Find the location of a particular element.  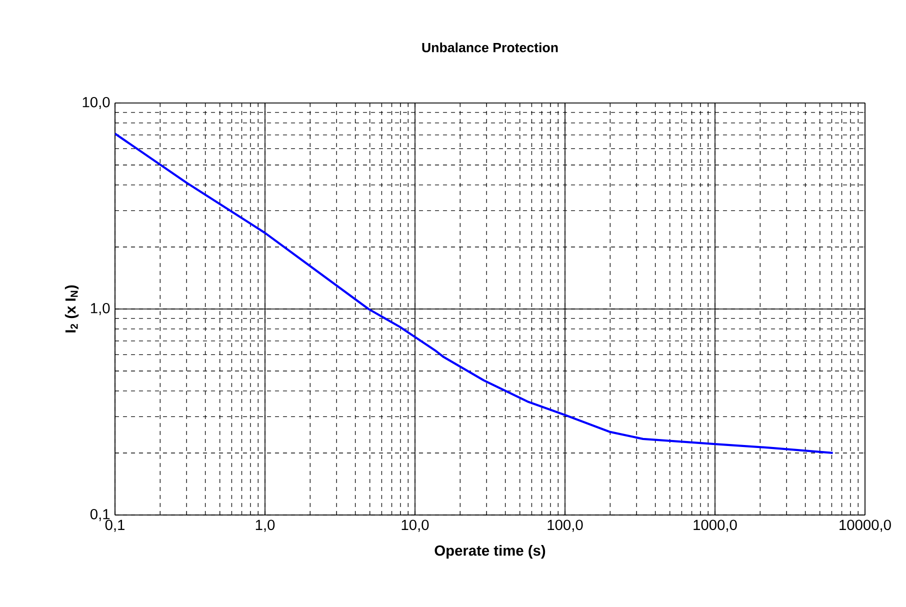

x-axis-title: Operate time (s) is located at coordinates (490, 551).